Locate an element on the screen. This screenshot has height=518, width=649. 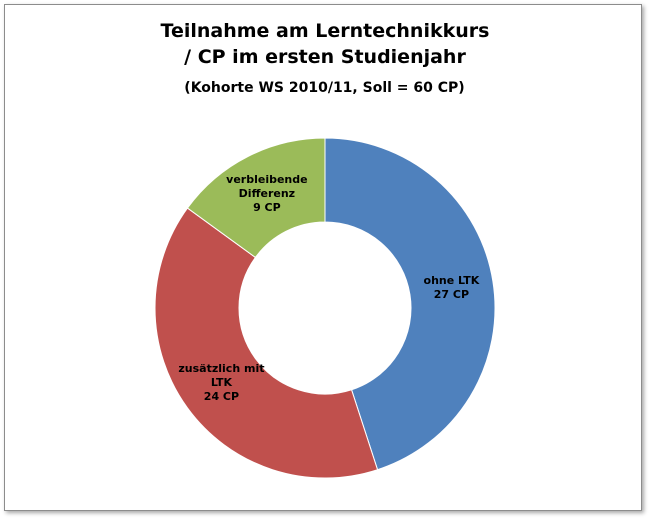
chart-subtitle: (Kohorte WS 2010/11, Soll = 60 CP) is located at coordinates (324, 88).